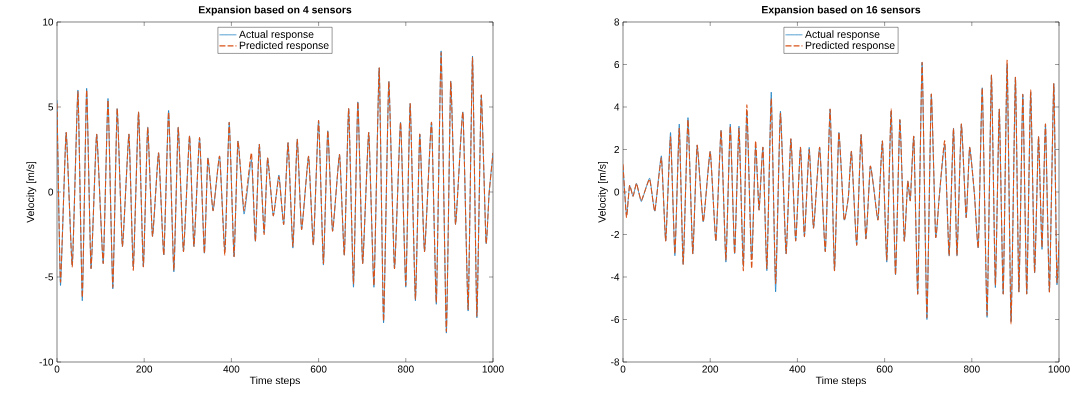 This screenshot has width=1081, height=420. What do you see at coordinates (49, 277) in the screenshot?
I see `y-tick-label: -5` at bounding box center [49, 277].